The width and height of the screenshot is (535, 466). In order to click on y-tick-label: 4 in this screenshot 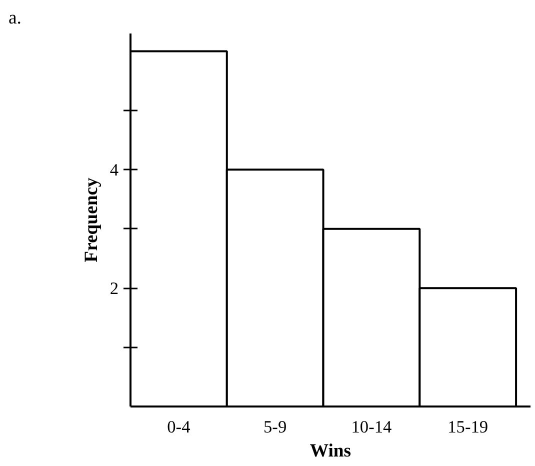, I will do `click(114, 170)`.